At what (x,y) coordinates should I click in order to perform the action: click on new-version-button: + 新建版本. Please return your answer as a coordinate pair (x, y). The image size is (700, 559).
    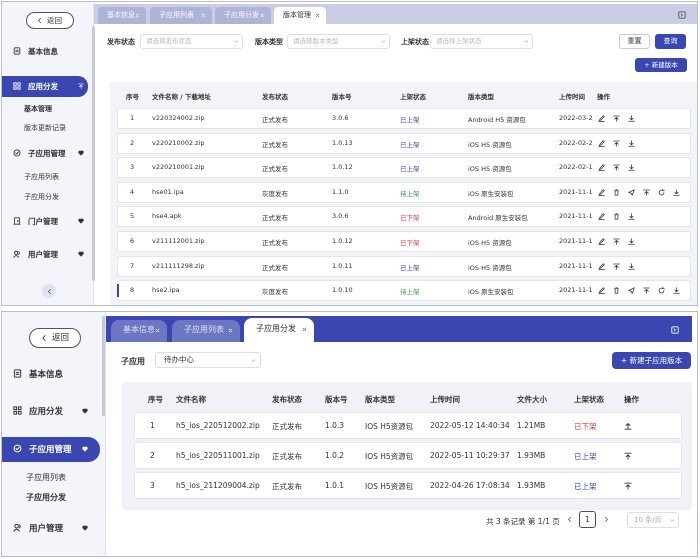
    Looking at the image, I should click on (661, 65).